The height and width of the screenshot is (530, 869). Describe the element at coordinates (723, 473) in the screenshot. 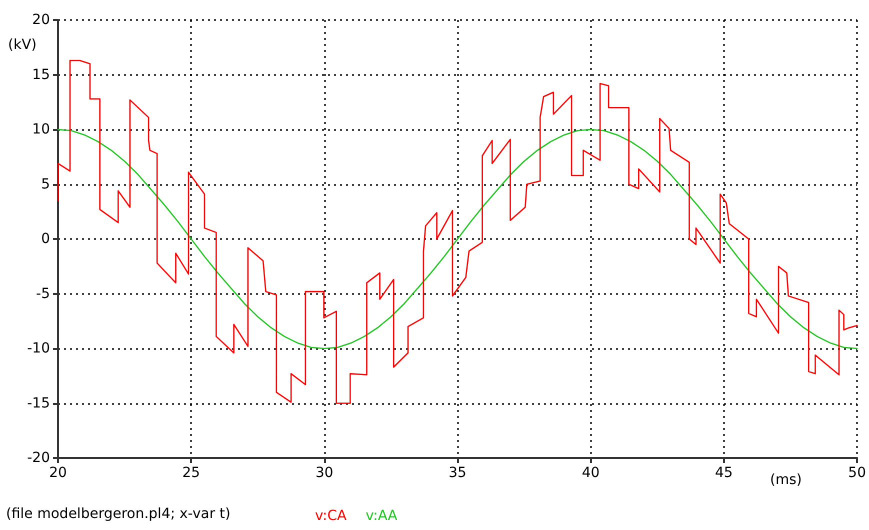

I see `x-tick-label: 45` at that location.